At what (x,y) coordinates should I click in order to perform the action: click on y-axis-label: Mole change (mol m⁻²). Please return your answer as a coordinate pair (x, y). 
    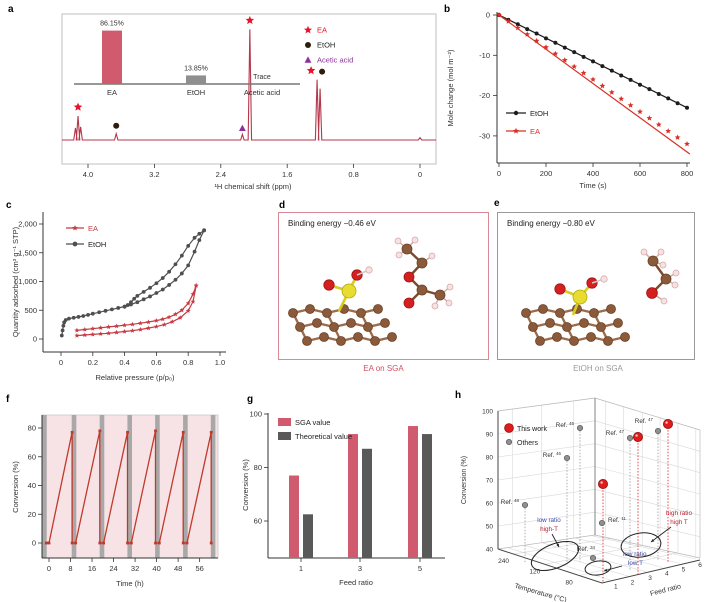
    Looking at the image, I should click on (450, 87).